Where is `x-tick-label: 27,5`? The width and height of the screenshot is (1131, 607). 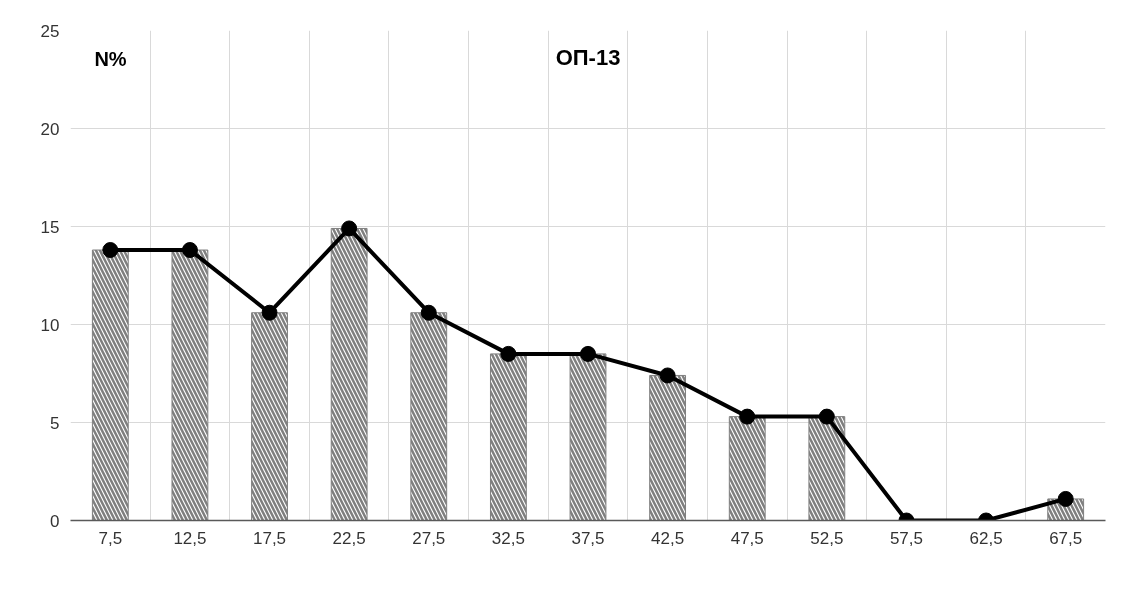 x-tick-label: 27,5 is located at coordinates (429, 538).